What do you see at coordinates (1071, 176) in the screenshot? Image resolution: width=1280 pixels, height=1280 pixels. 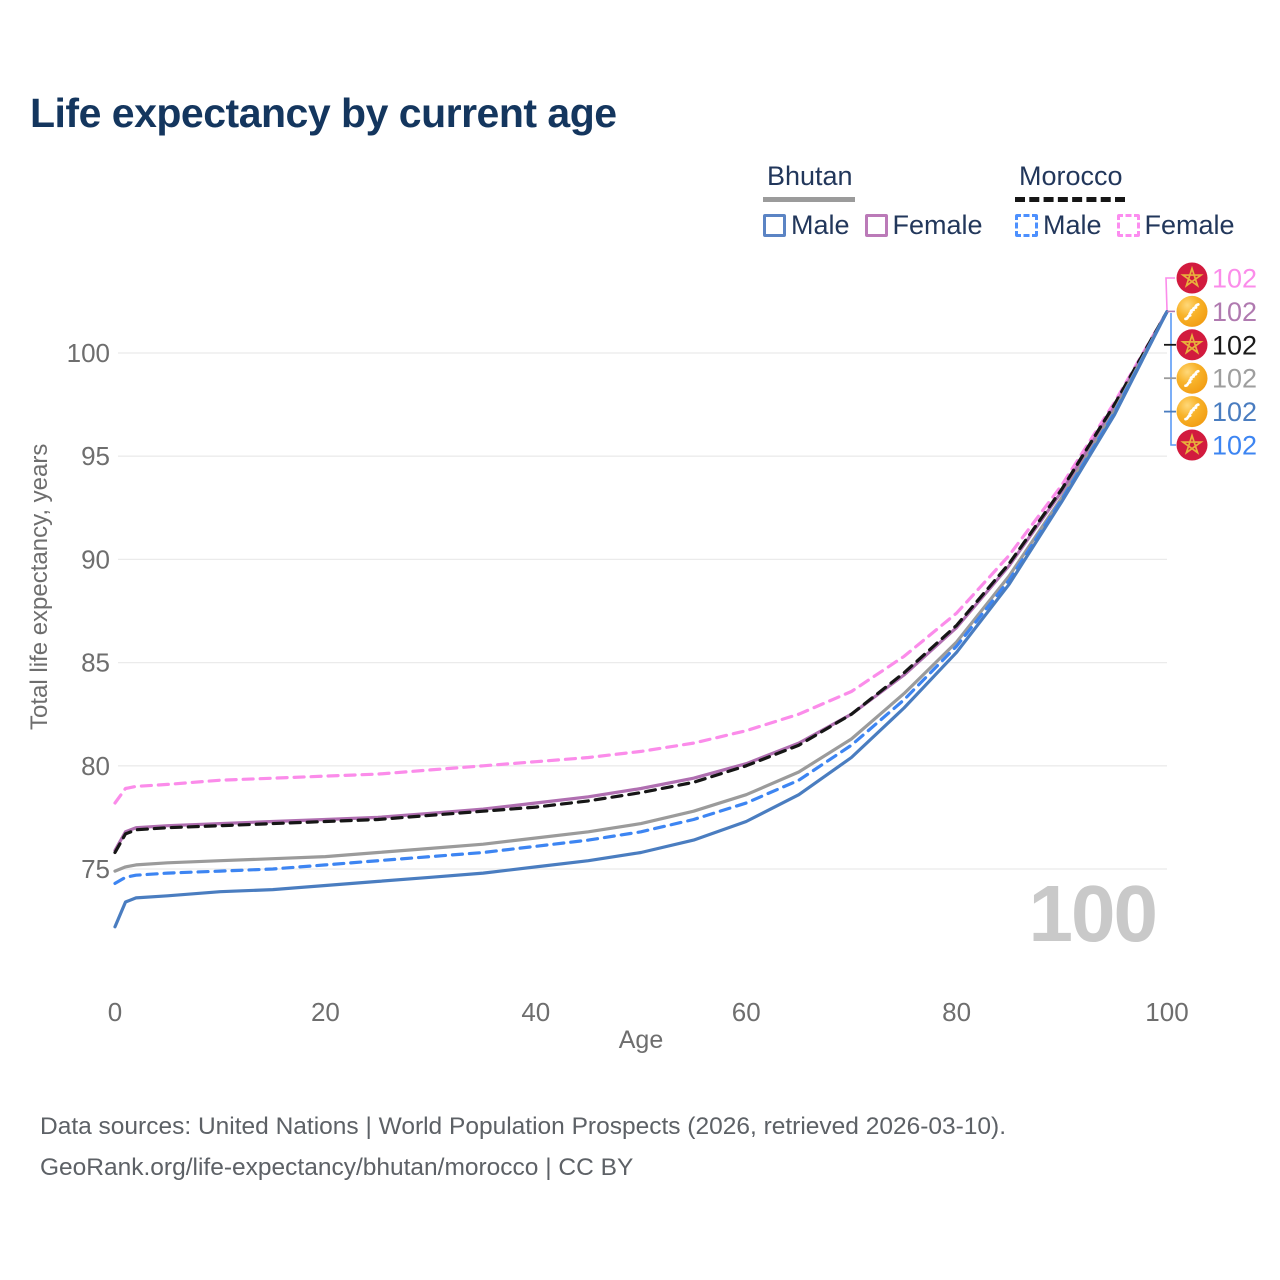 I see `legend-morocco-title: Morocco` at bounding box center [1071, 176].